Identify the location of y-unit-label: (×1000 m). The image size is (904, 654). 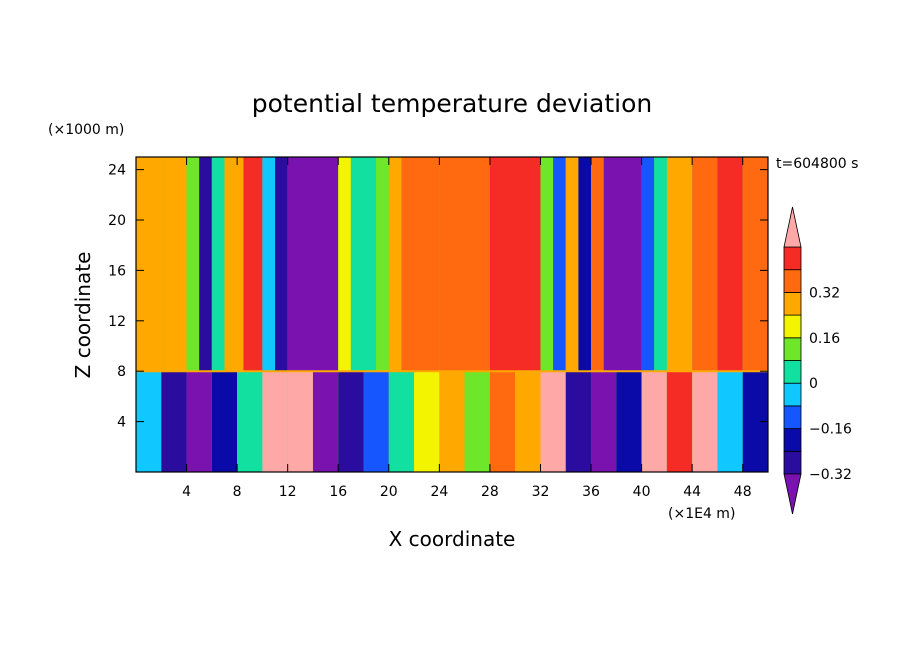
(86, 130).